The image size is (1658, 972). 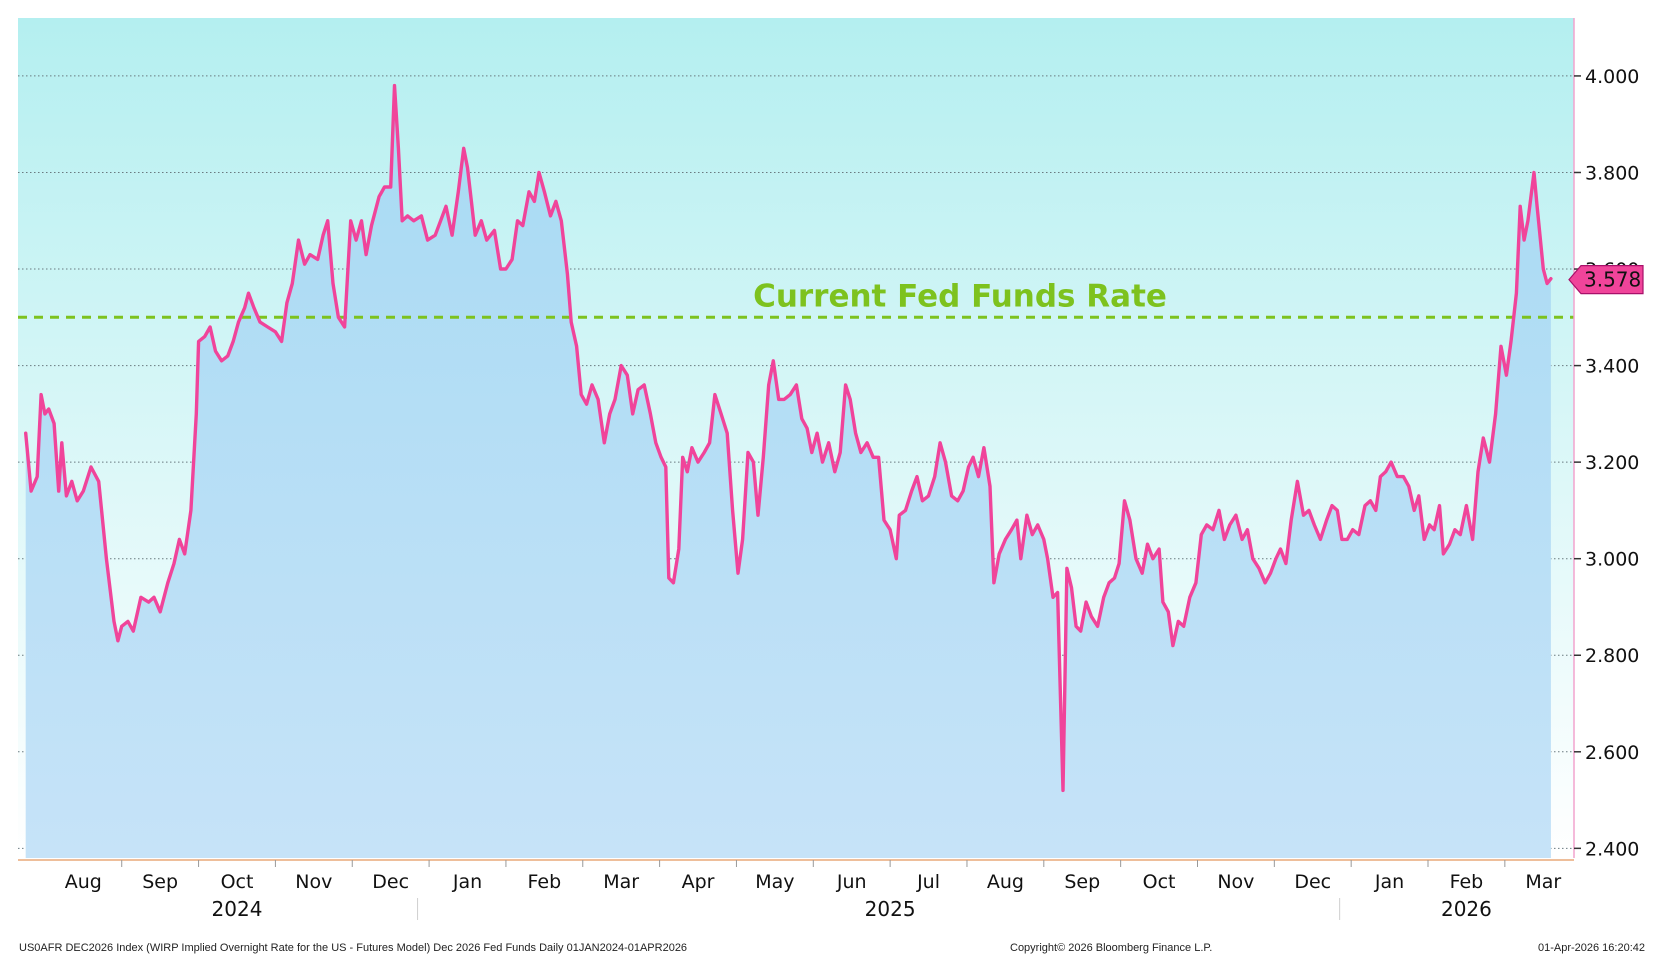 I want to click on last-value-label: 3.578, so click(x=1612, y=280).